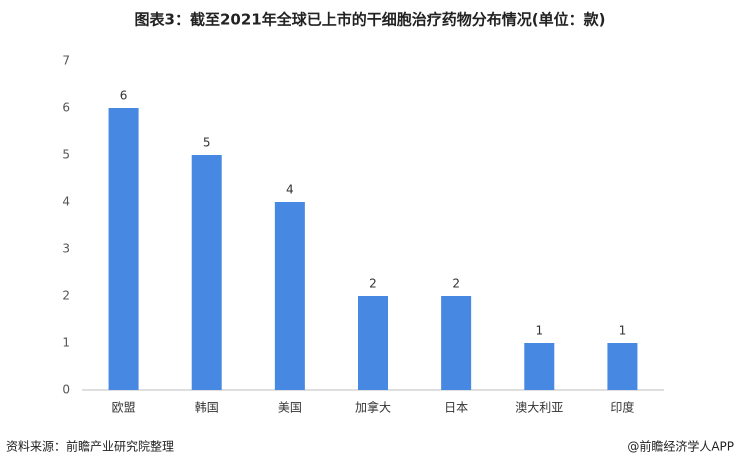 The width and height of the screenshot is (740, 468). Describe the element at coordinates (456, 408) in the screenshot. I see `x-tick-label: 日本` at that location.